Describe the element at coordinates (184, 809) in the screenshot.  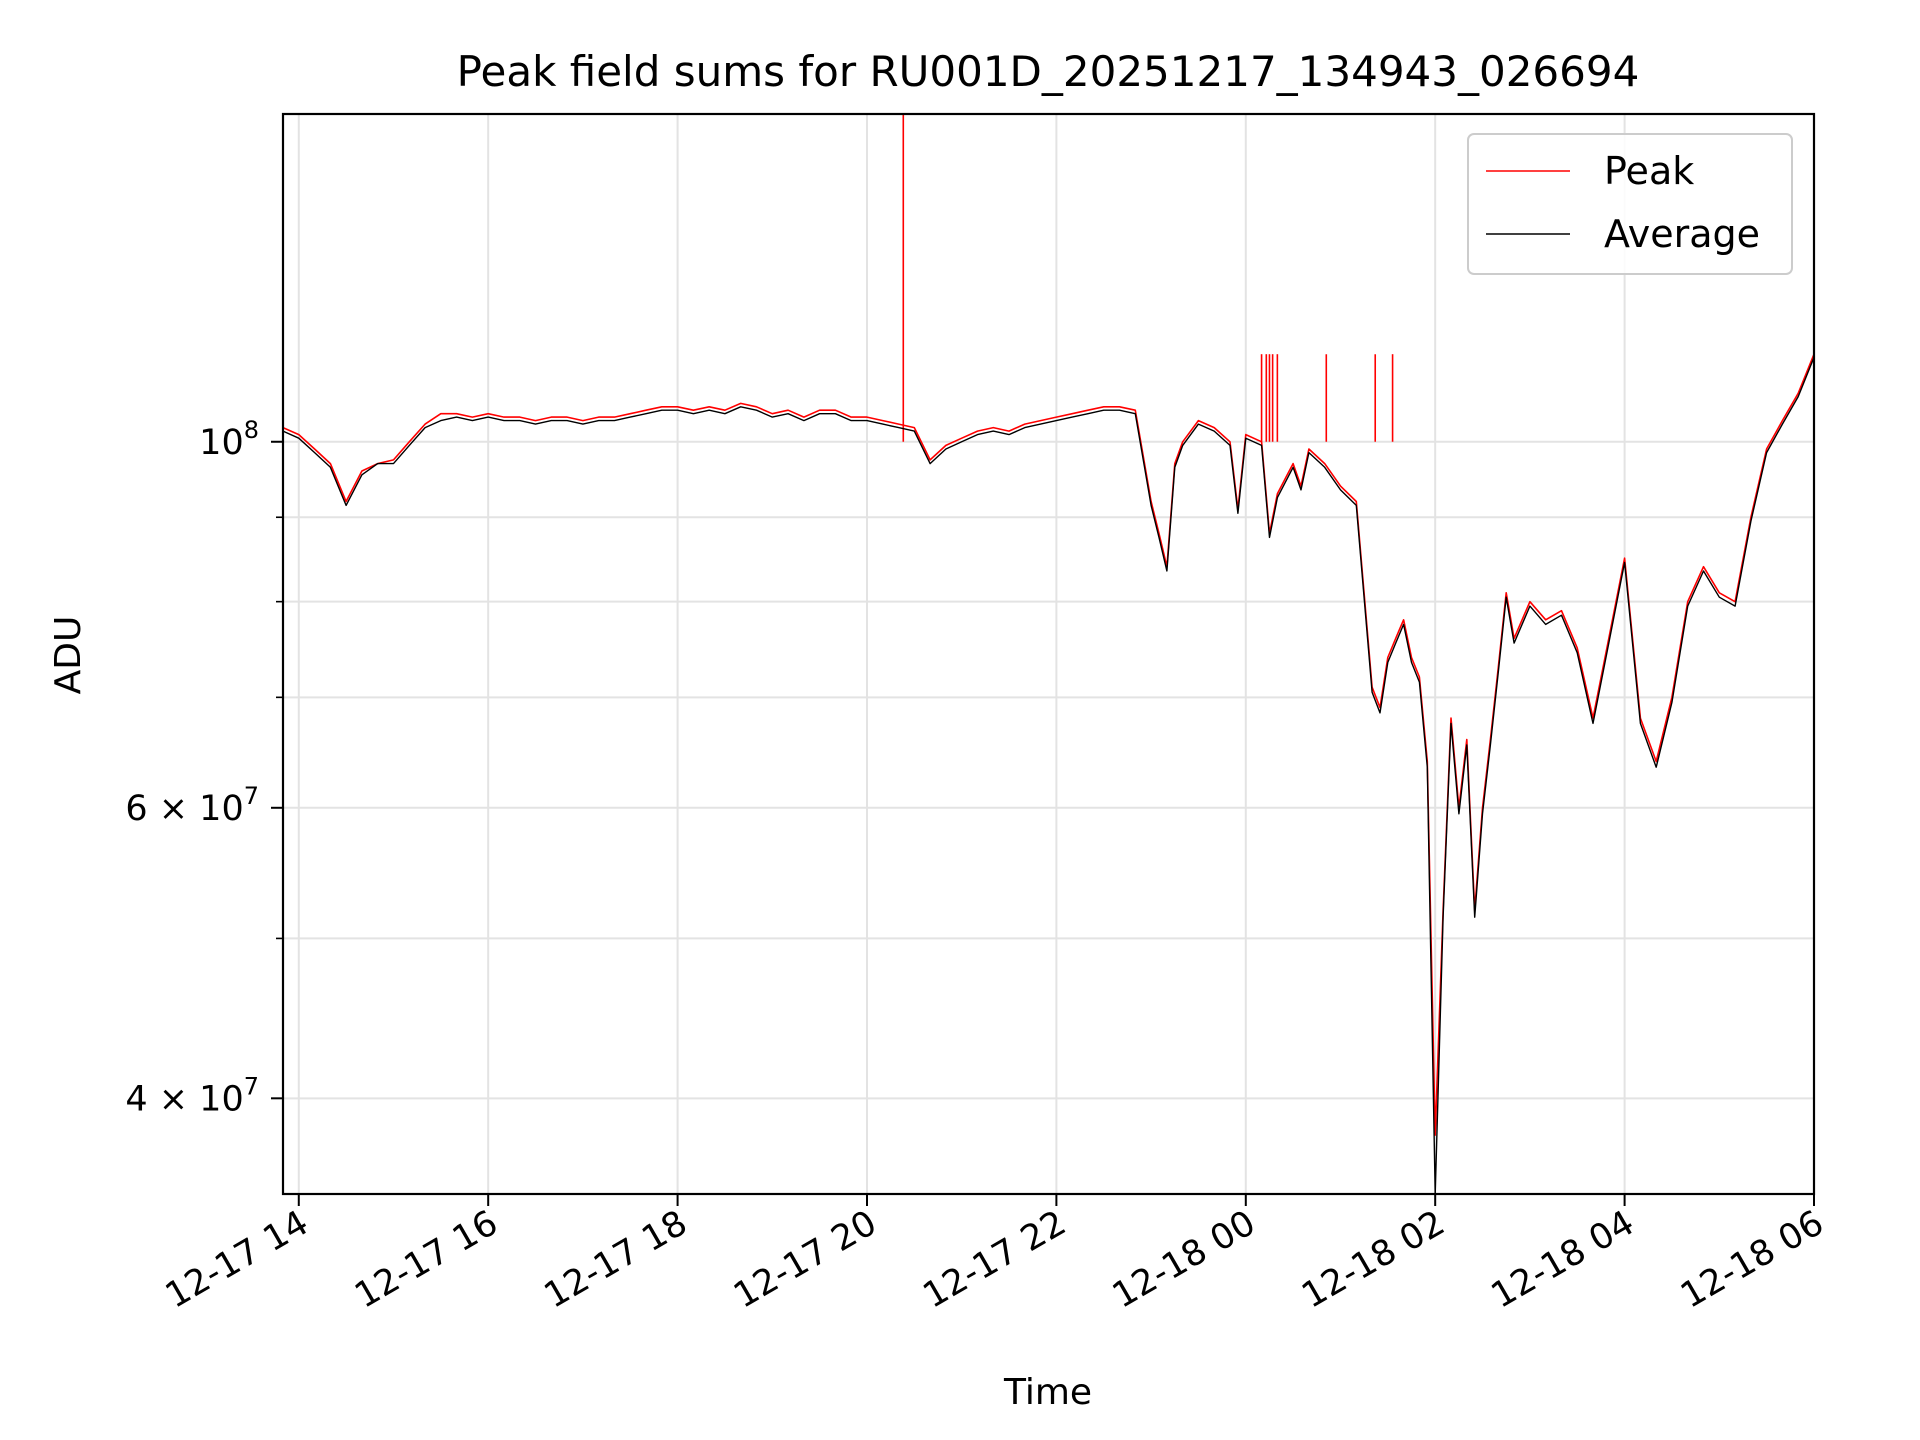
I see `y-tick-label-base: 6 × 10` at that location.